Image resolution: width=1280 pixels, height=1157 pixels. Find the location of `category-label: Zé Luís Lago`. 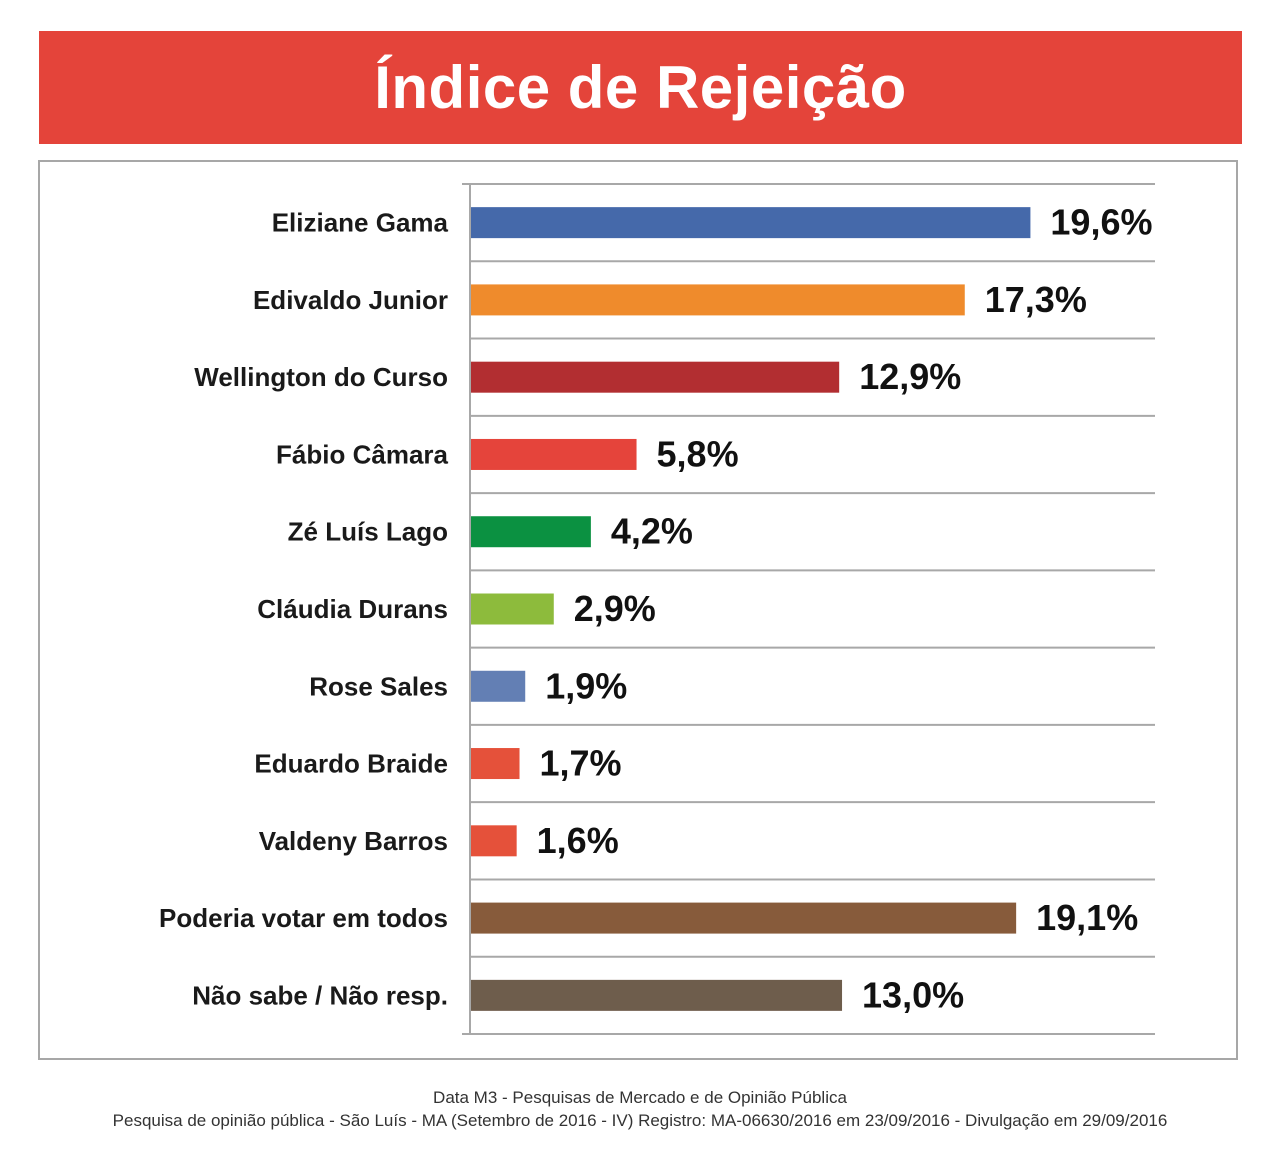

category-label: Zé Luís Lago is located at coordinates (368, 532).